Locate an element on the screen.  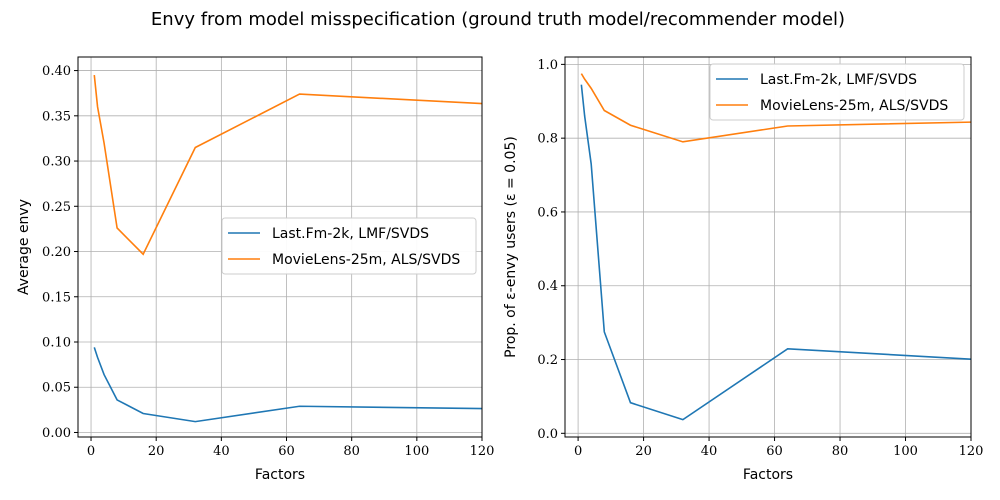
y-tick-label: 0.25 is located at coordinates (56, 207).